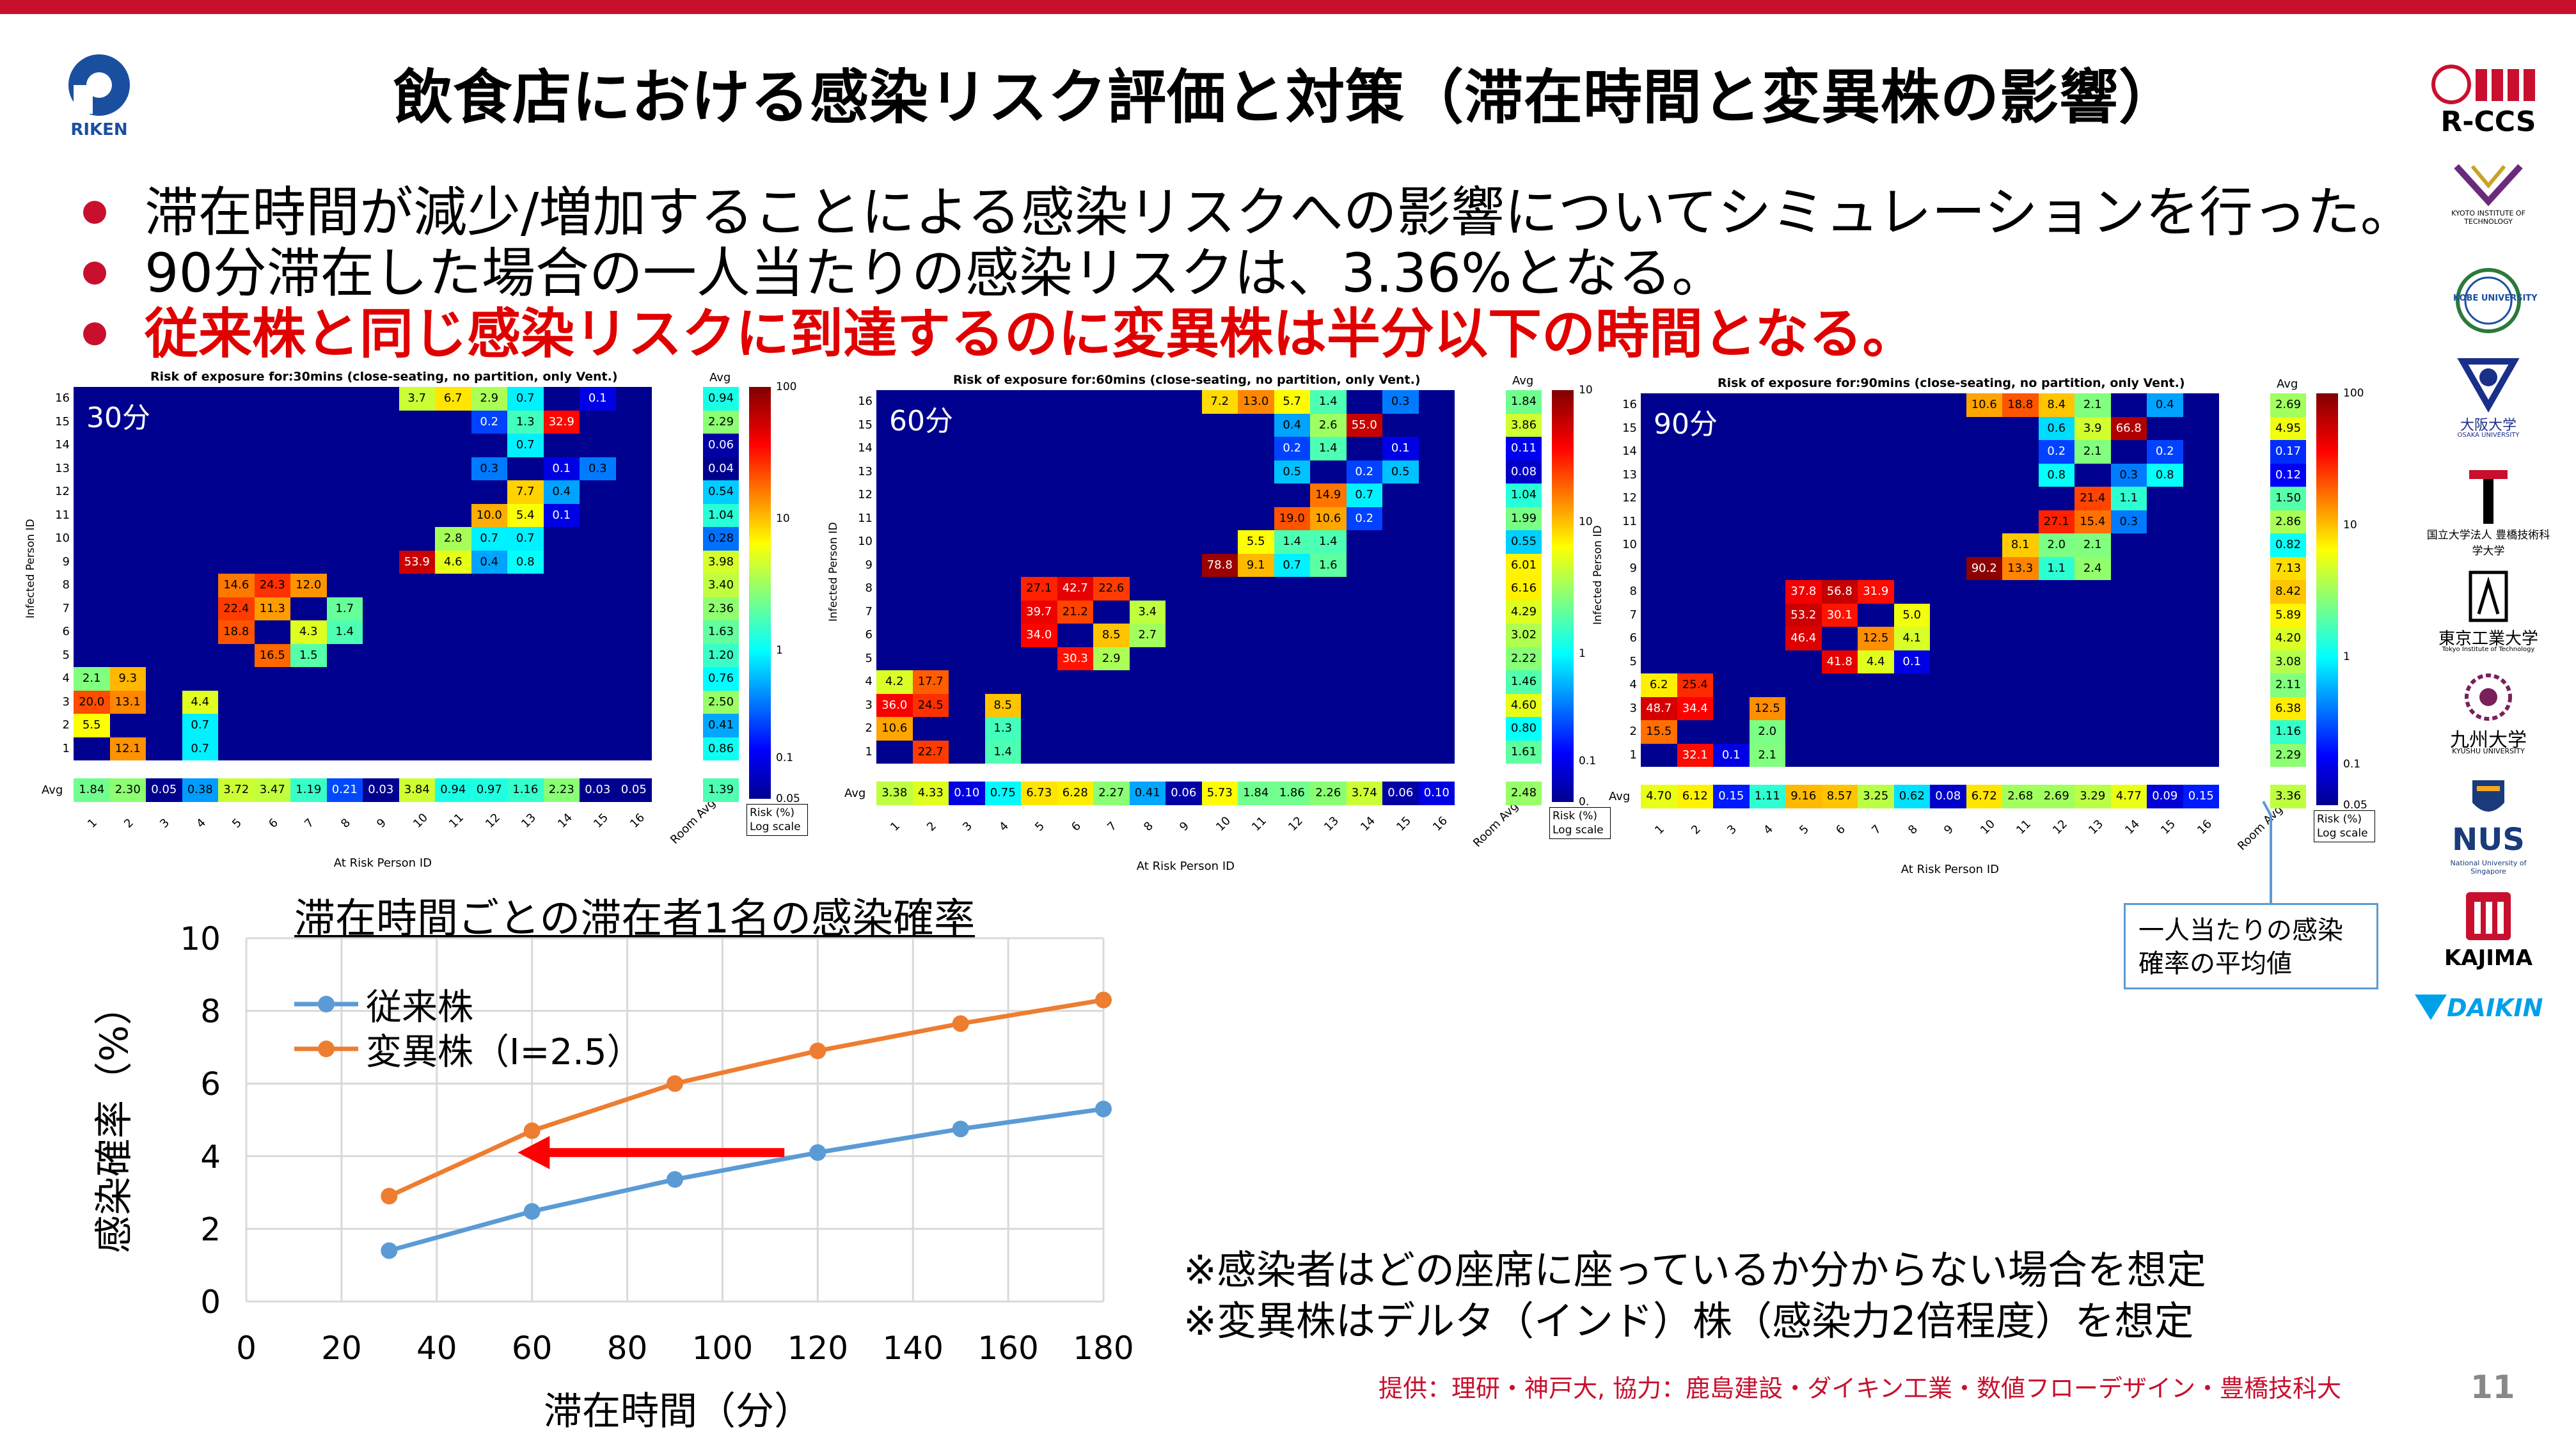 The height and width of the screenshot is (1439, 2576). What do you see at coordinates (2288, 428) in the screenshot?
I see `heatmap-row-avg: 4.95` at bounding box center [2288, 428].